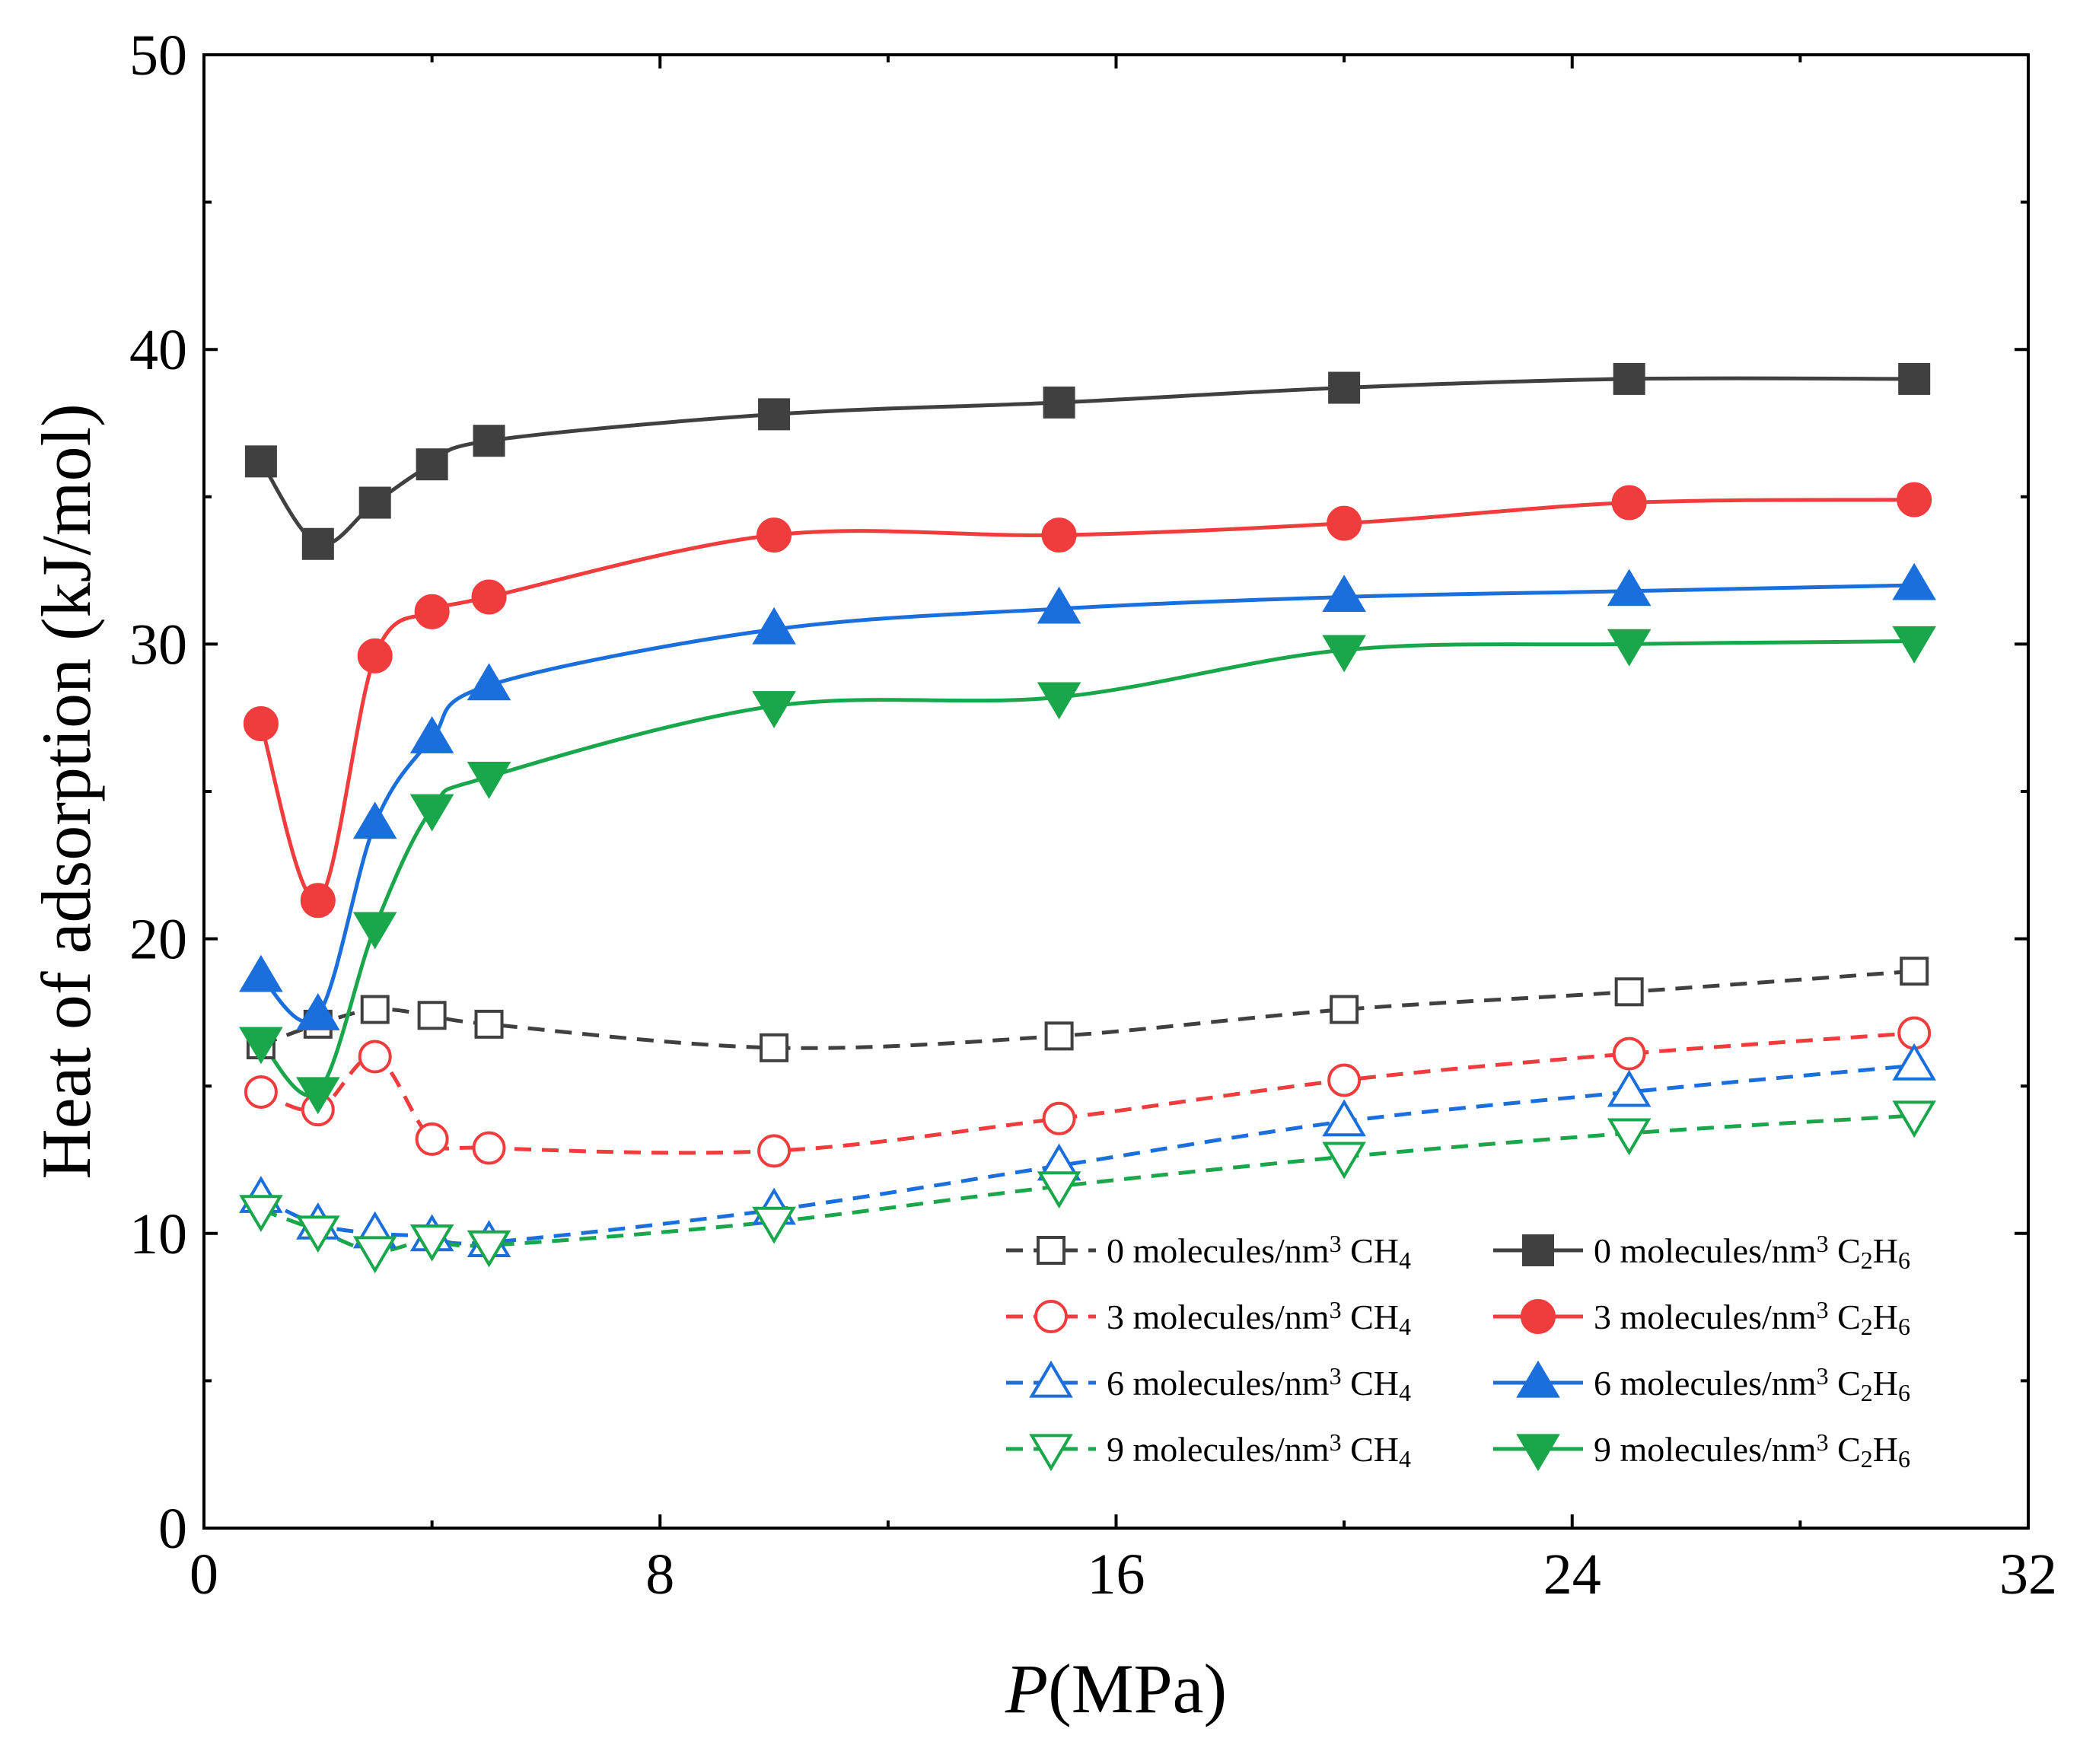 This screenshot has width=2080, height=1764. Describe the element at coordinates (1706, 1449) in the screenshot. I see `legend-text-part: 9 molecules/nm` at that location.